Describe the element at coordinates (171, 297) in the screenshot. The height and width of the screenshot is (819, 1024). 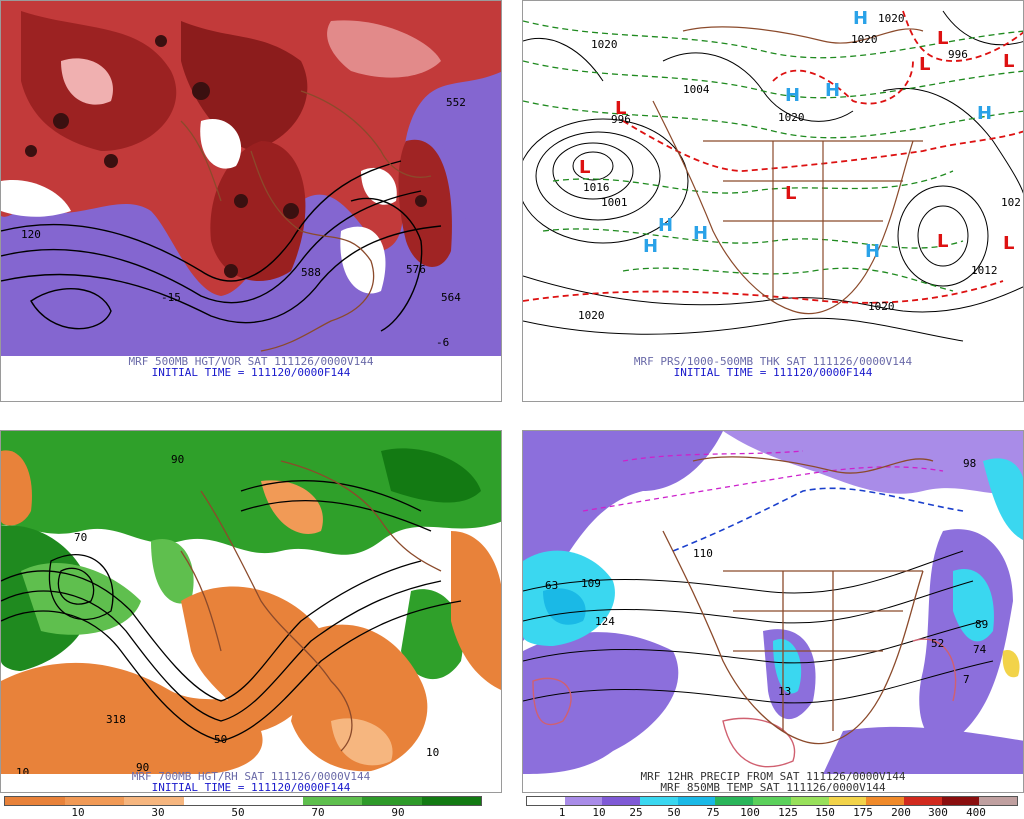
I see `contour-label: -15` at that location.